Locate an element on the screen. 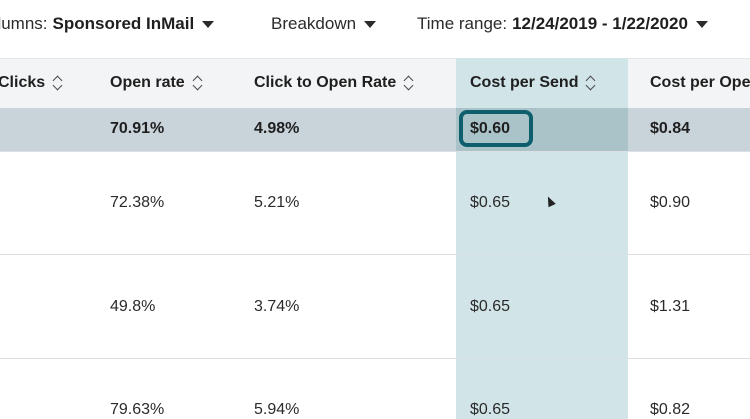 The image size is (750, 419). selected-cell-outline is located at coordinates (496, 128).